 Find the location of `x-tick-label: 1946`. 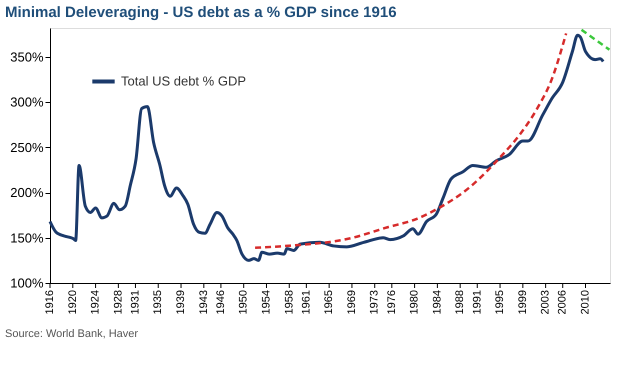

x-tick-label: 1946 is located at coordinates (220, 302).